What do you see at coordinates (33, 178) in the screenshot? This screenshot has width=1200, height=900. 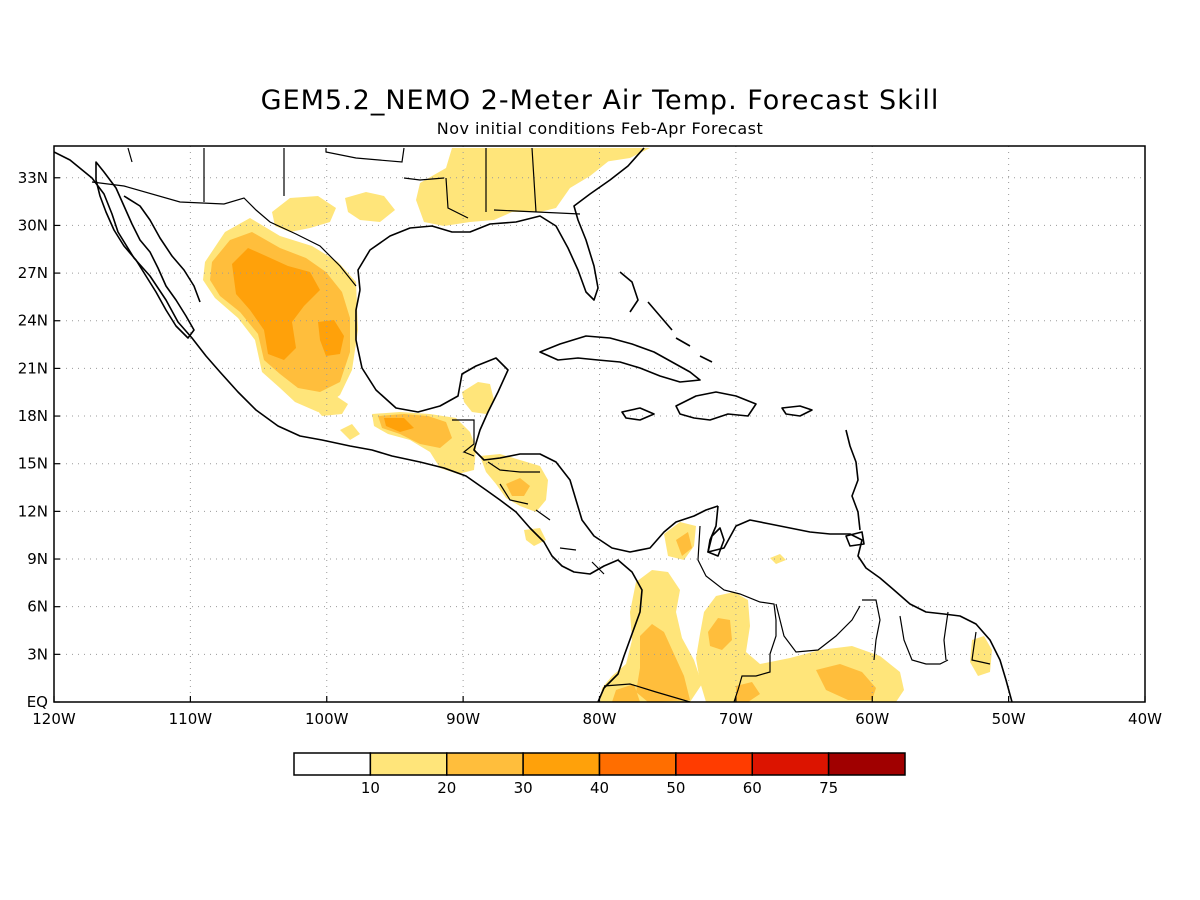 I see `lat-tick-label: 33N` at bounding box center [33, 178].